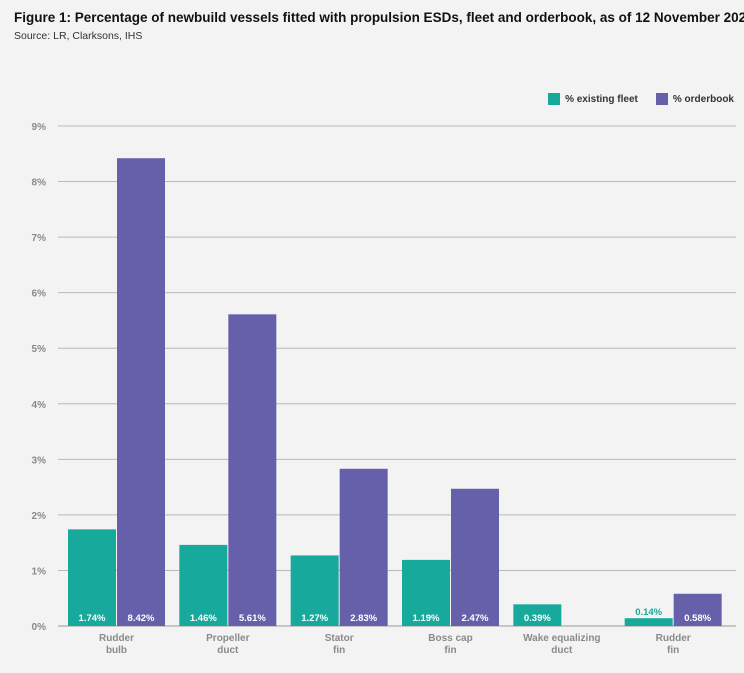 This screenshot has height=673, width=744. I want to click on legend-swatch-orderbook, so click(661, 99).